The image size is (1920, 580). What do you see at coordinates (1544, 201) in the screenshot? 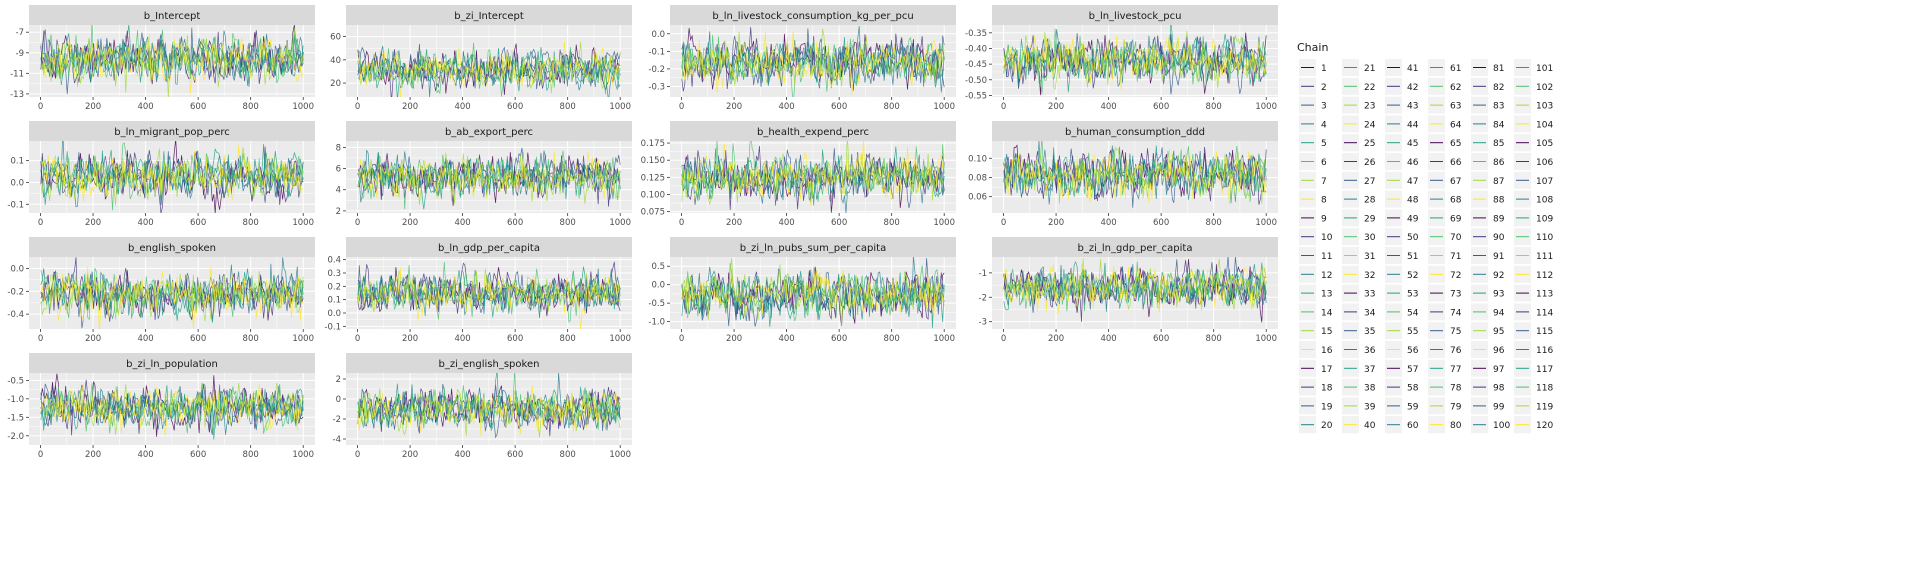
I see `legend-label: 108` at bounding box center [1544, 201].